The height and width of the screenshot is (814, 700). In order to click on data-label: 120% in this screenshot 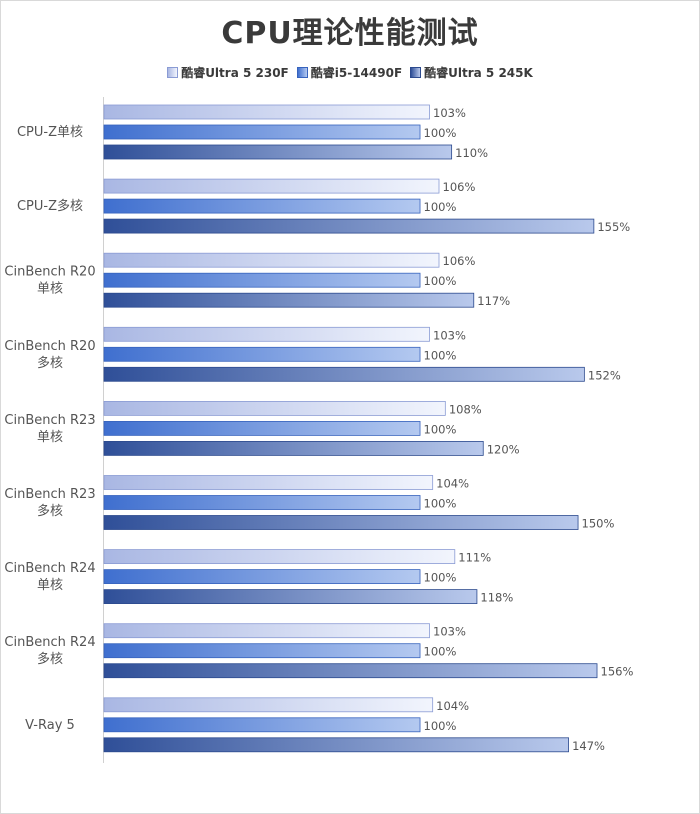, I will do `click(503, 449)`.